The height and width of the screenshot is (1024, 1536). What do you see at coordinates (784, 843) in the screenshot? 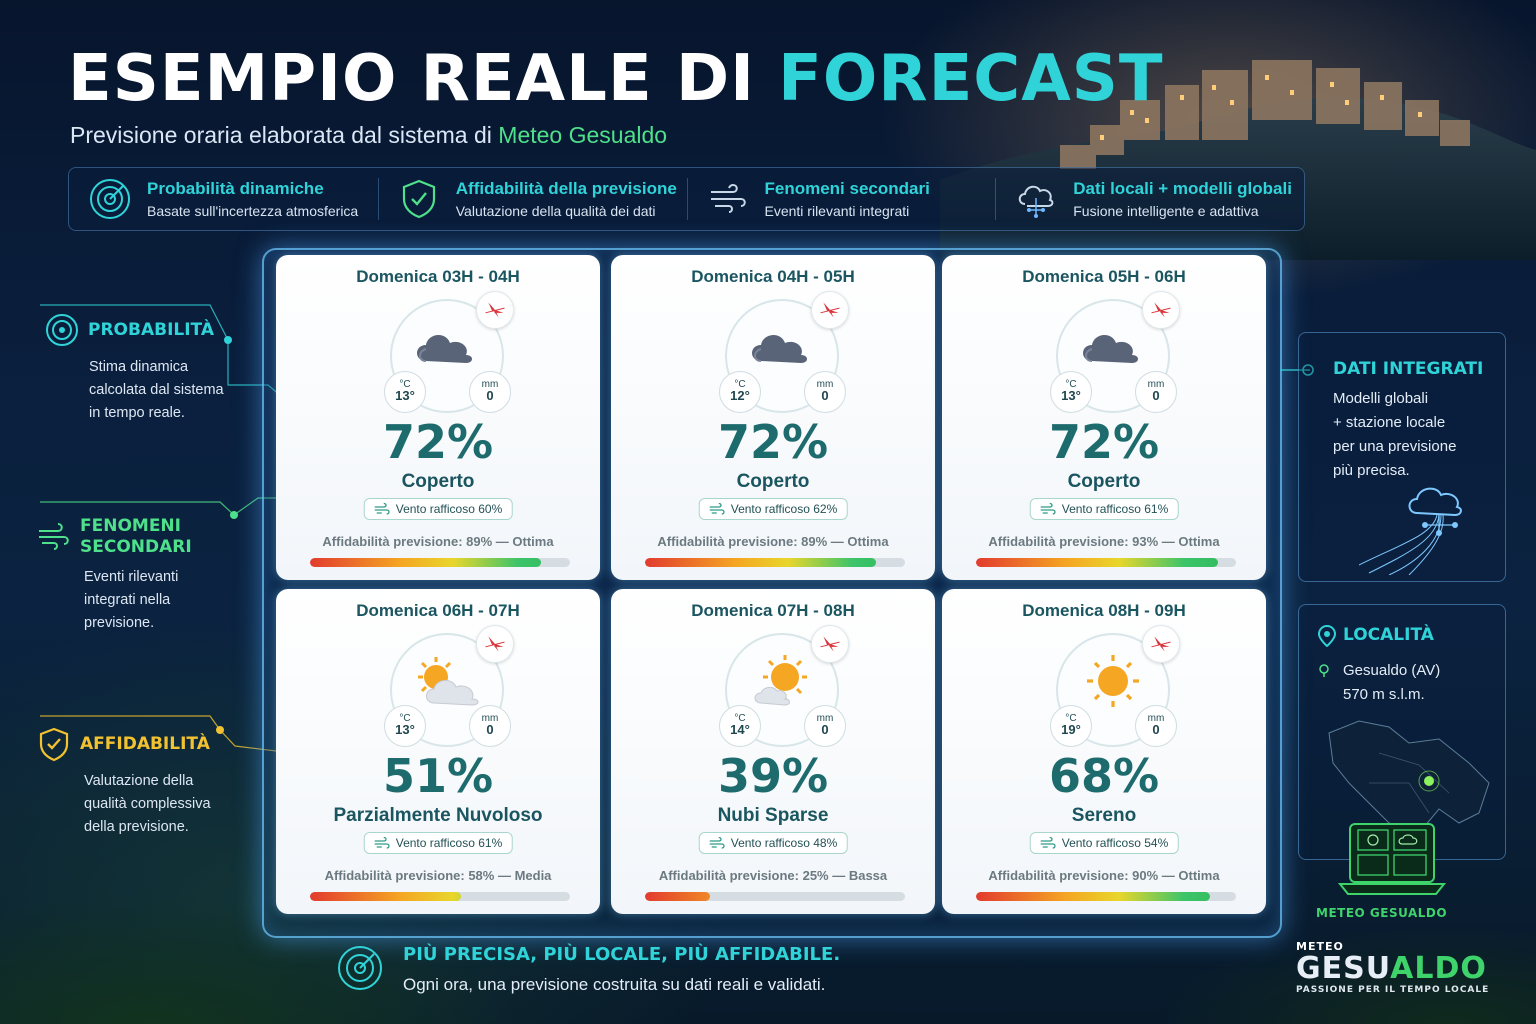
I see `wind-gust-text: Vento rafficoso 48%` at bounding box center [784, 843].